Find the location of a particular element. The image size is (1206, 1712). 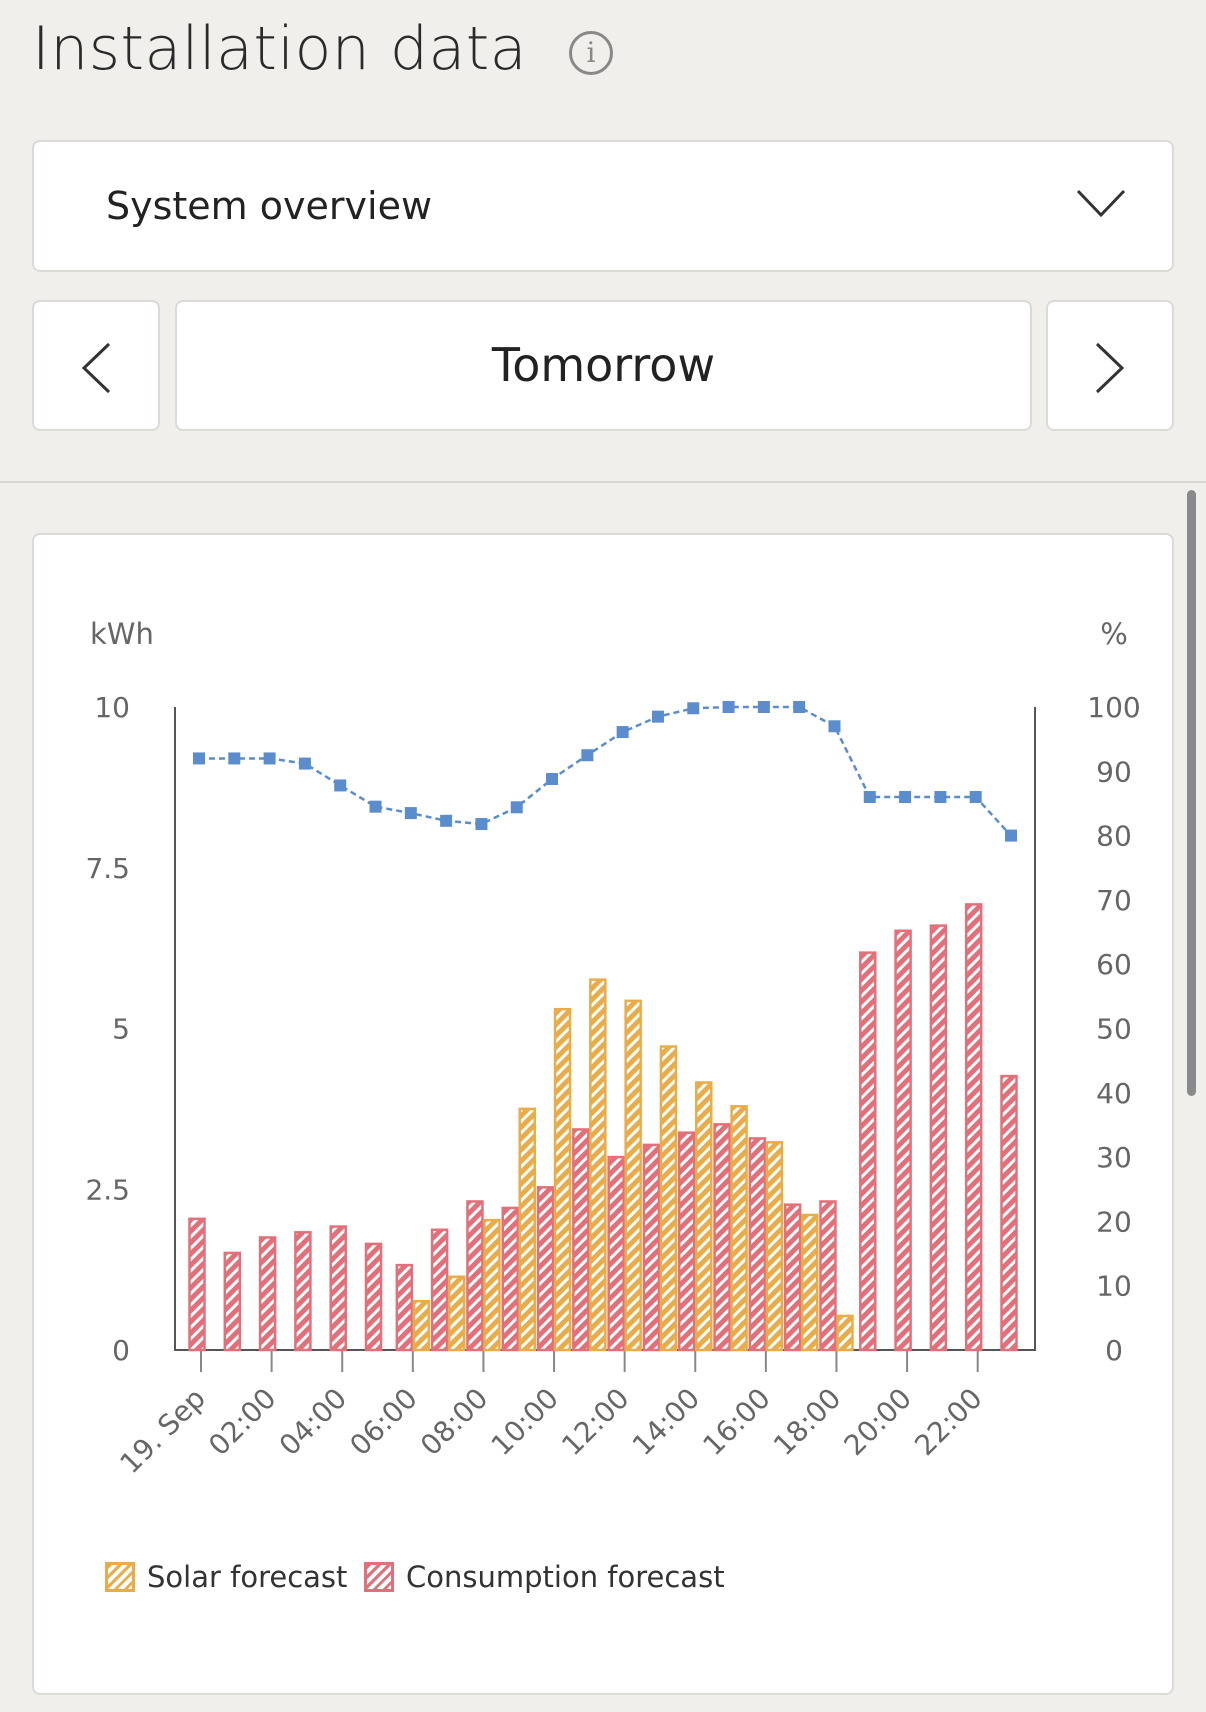

right-tick-label: 20 is located at coordinates (1114, 1221).